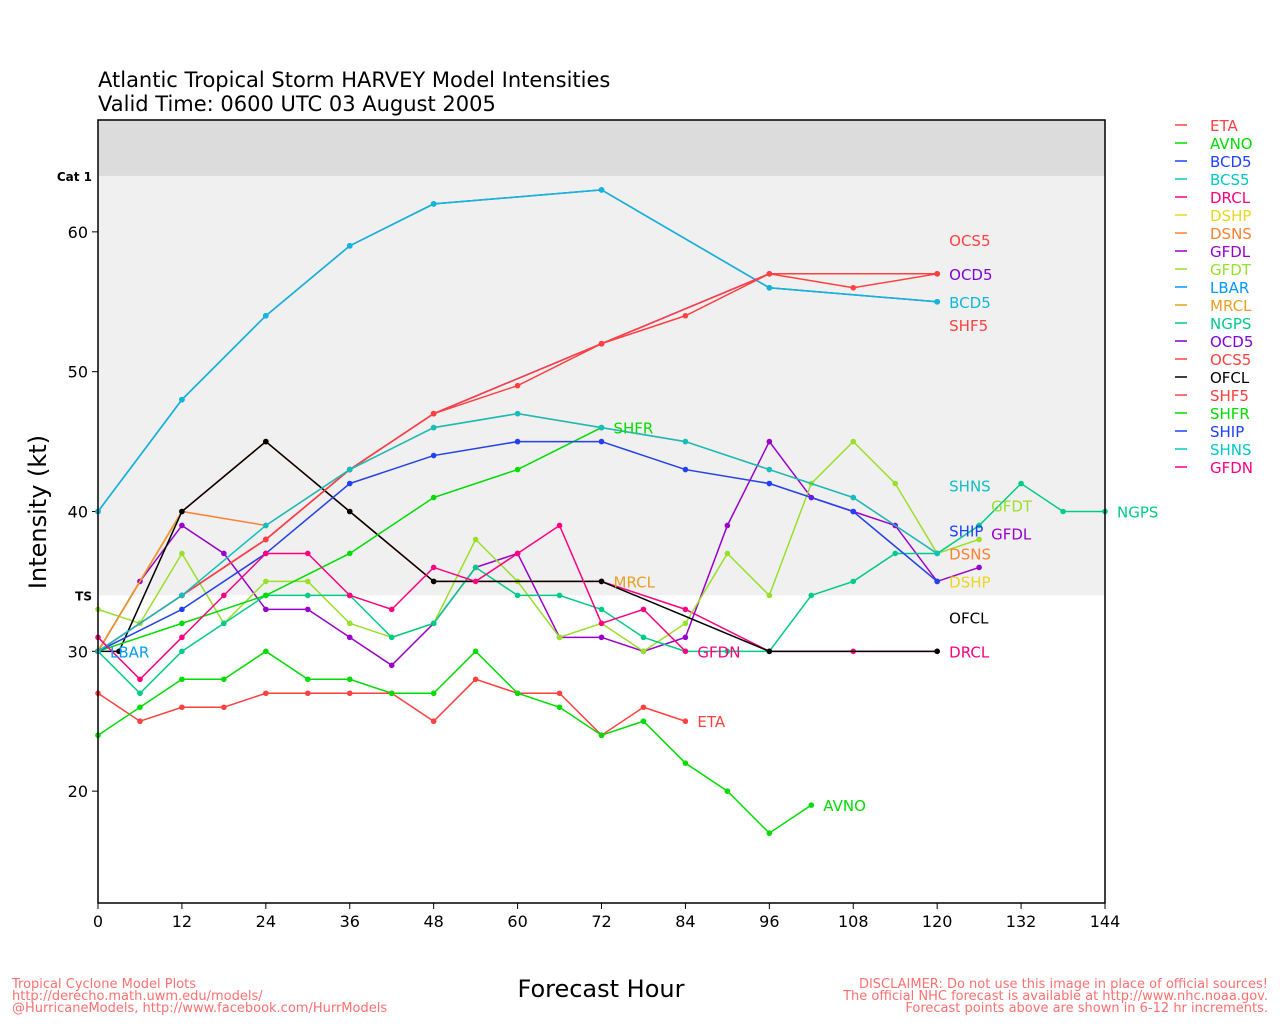 This screenshot has height=1024, width=1280. Describe the element at coordinates (718, 652) in the screenshot. I see `series-end-label: GFDN` at that location.